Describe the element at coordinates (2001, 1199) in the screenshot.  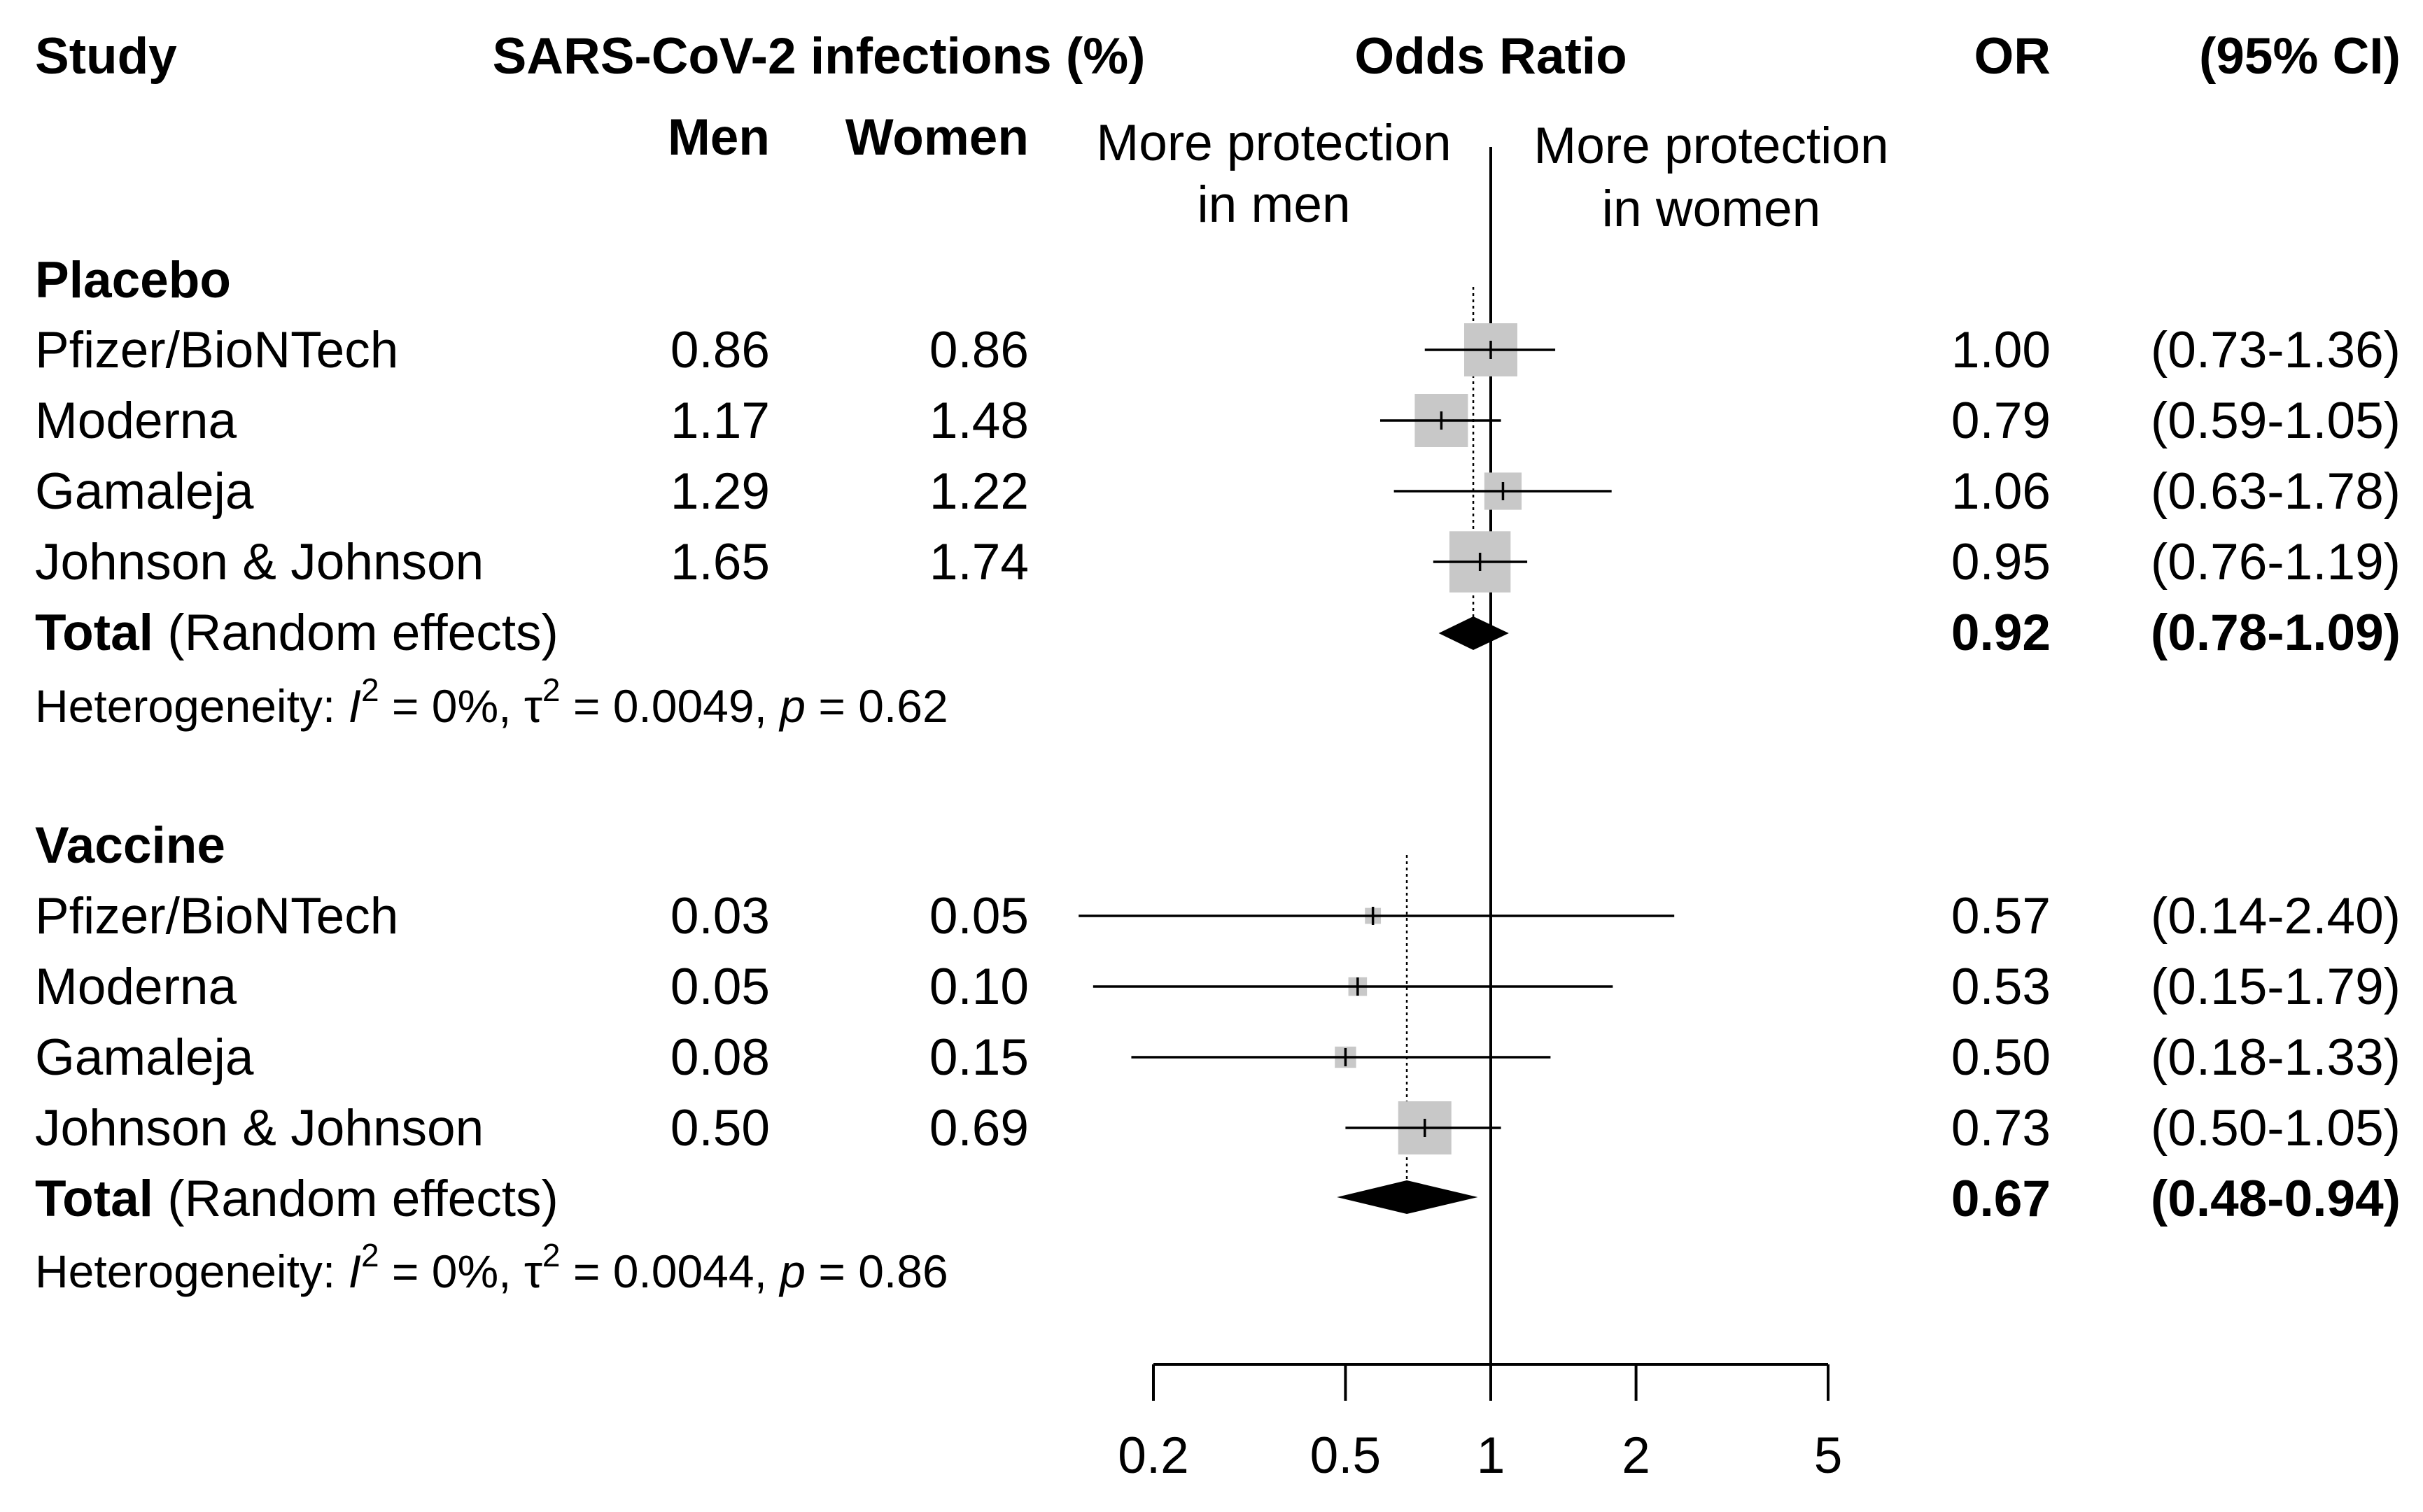
I see `total-or-value: 0.67` at that location.